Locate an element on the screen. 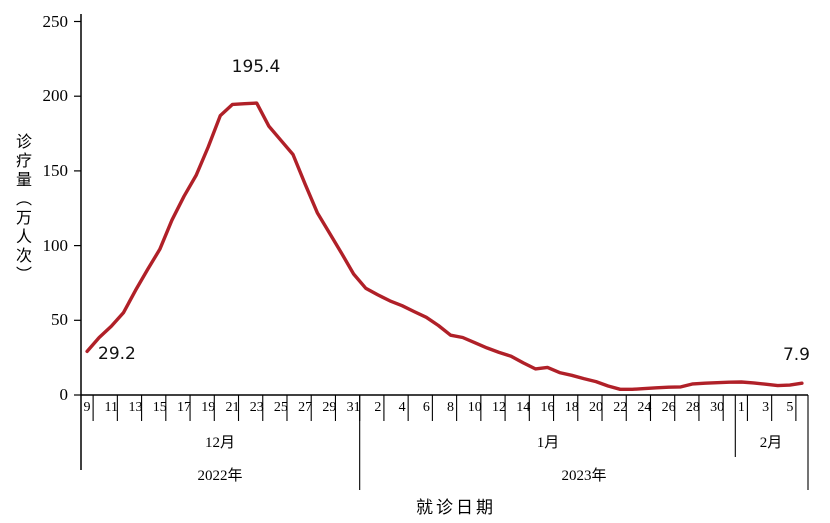  y-axis-title: 诊疗量（万人次） is located at coordinates (21, 209).